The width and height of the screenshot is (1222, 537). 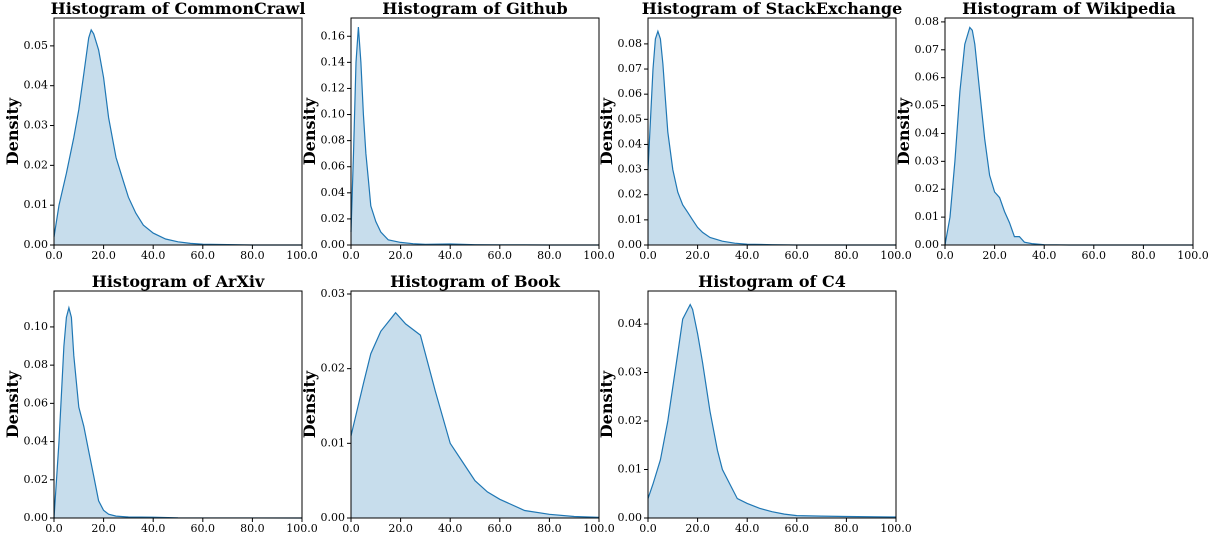 What do you see at coordinates (772, 281) in the screenshot?
I see `chart-title: Histogram of C4` at bounding box center [772, 281].